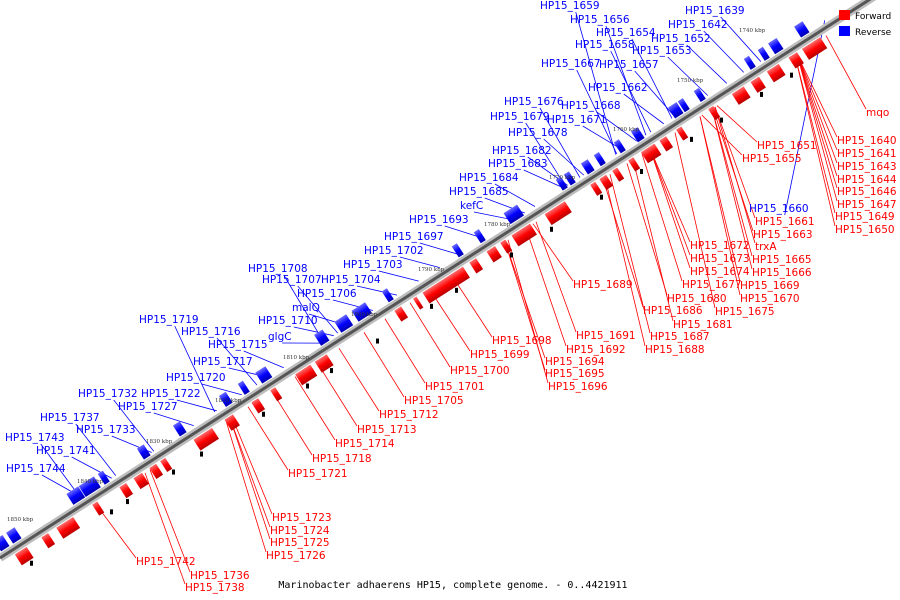 Image resolution: width=900 pixels, height=600 pixels. What do you see at coordinates (66, 451) in the screenshot?
I see `gene-label: HP15_1741` at bounding box center [66, 451].